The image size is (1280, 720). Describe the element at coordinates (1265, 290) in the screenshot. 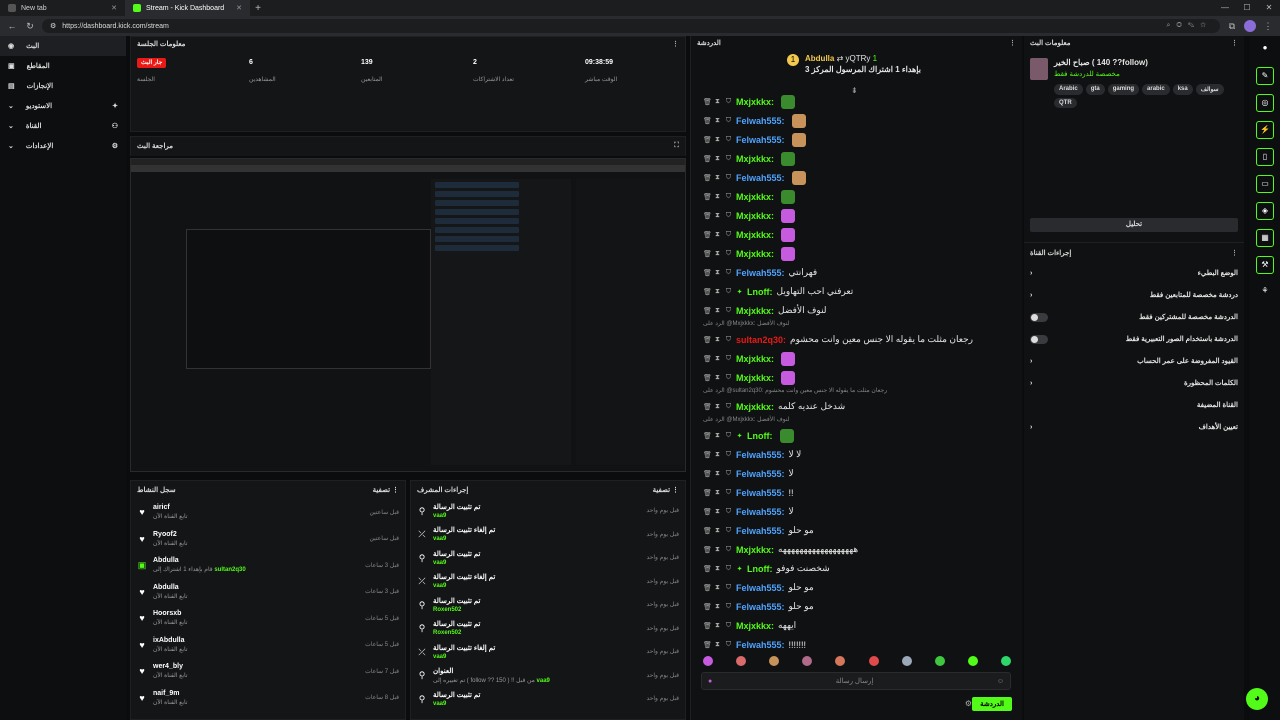

I see `share-icon: ⚘` at that location.